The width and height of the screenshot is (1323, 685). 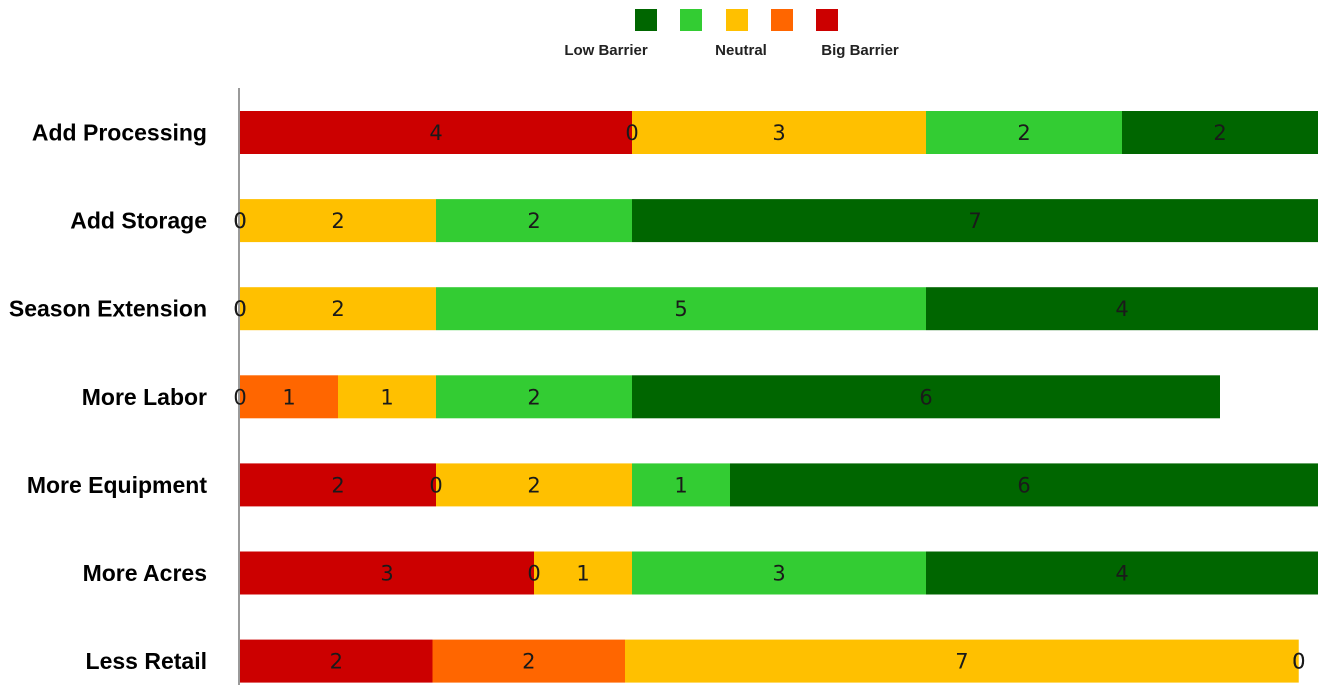 I want to click on bar-add-storage-s2, so click(x=534, y=221).